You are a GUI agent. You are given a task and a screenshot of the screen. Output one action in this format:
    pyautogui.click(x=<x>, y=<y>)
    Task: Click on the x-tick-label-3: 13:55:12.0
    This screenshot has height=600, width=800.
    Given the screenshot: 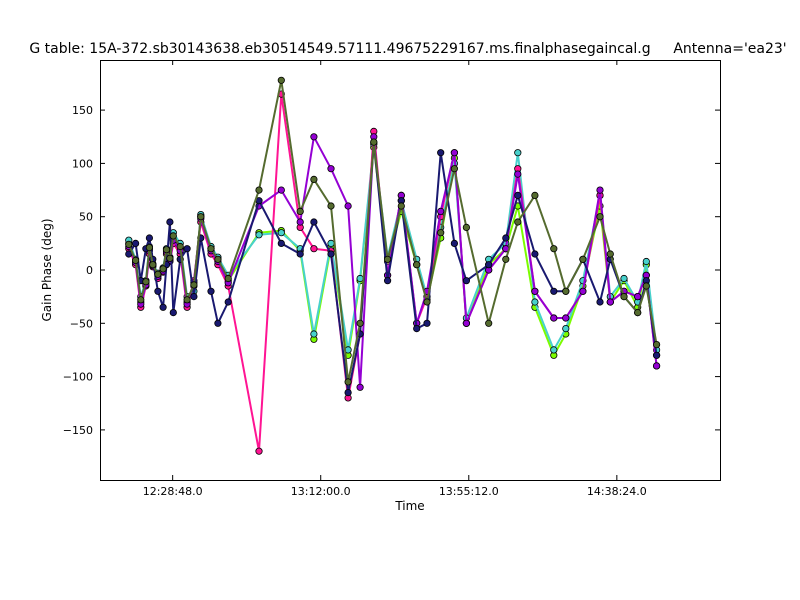 What is the action you would take?
    pyautogui.click(x=469, y=491)
    